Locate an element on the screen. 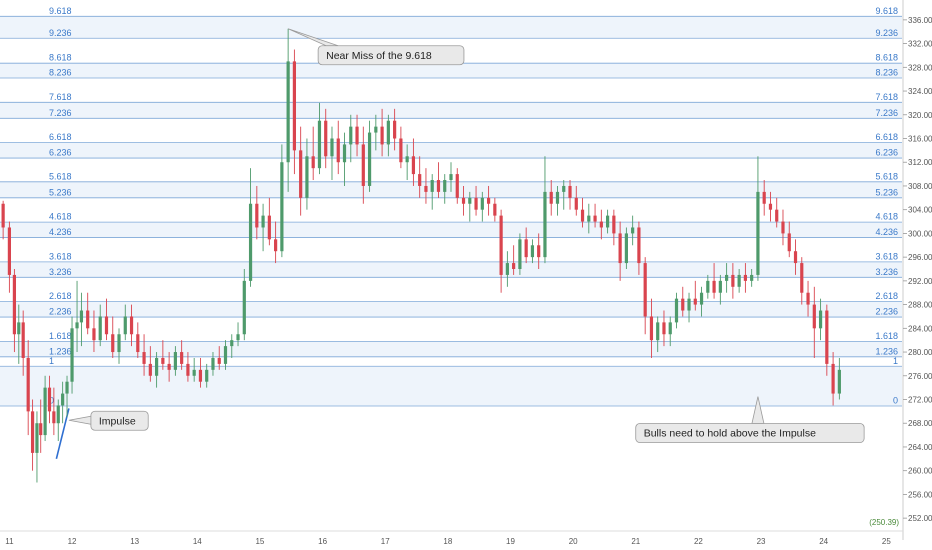 Image resolution: width=932 pixels, height=550 pixels. callout-box is located at coordinates (391, 55).